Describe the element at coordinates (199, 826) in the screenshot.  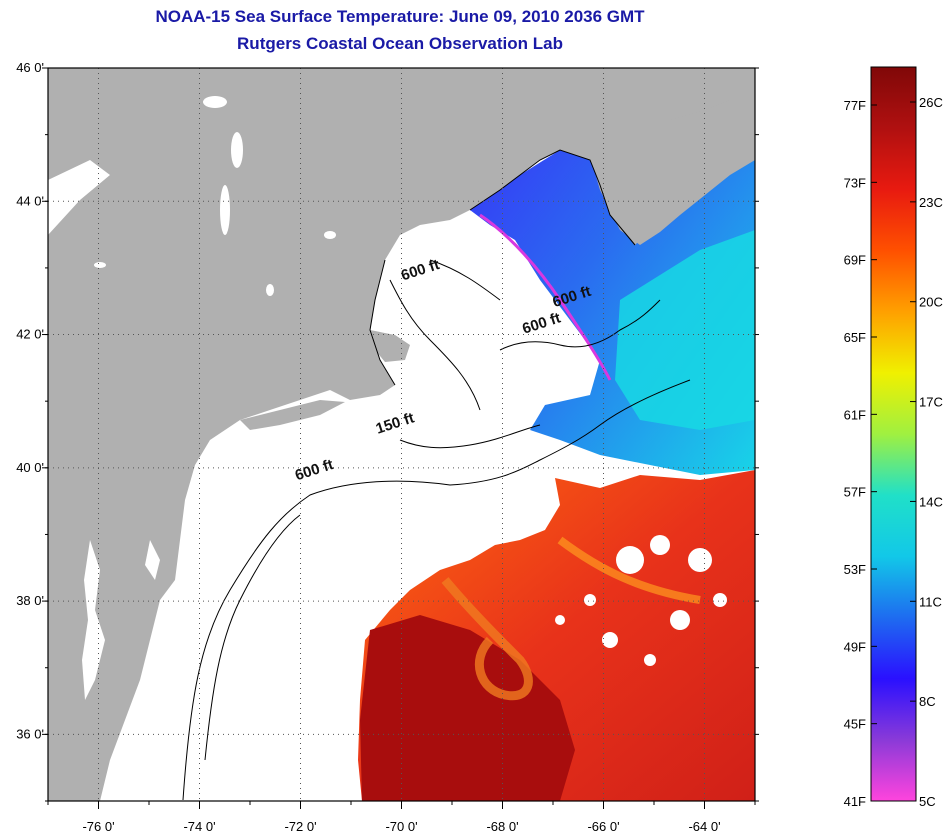
I see `lon-tick-label: -74 0'` at that location.